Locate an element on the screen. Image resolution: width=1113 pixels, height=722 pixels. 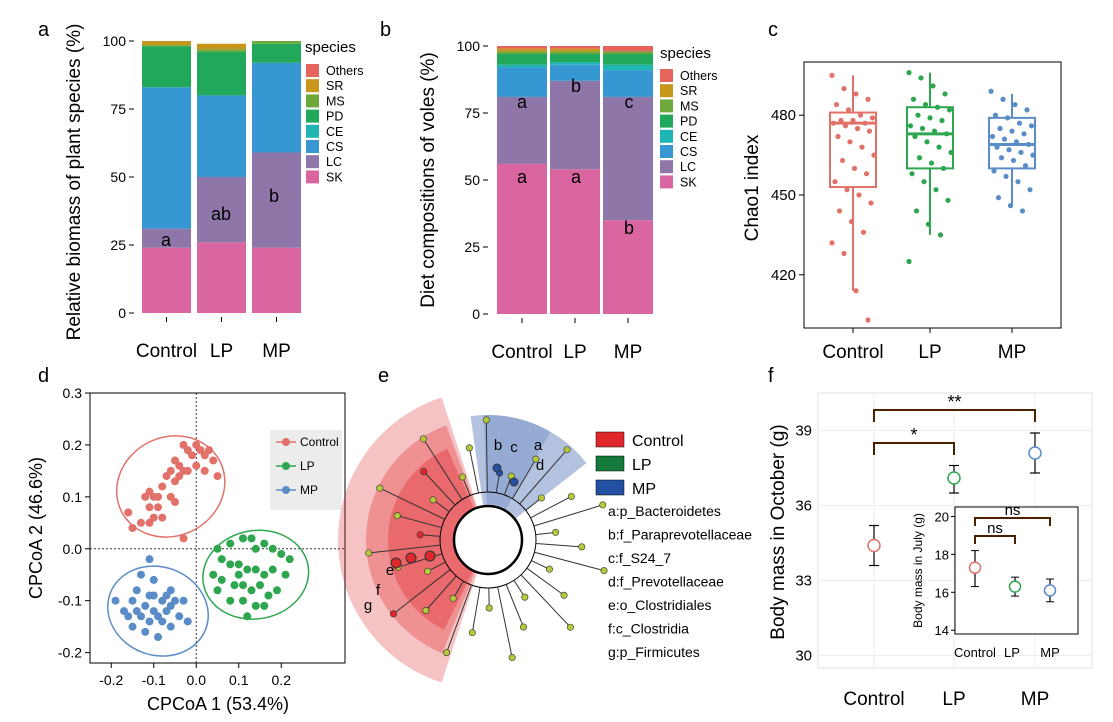
legend-swatch-sr is located at coordinates (312, 86).